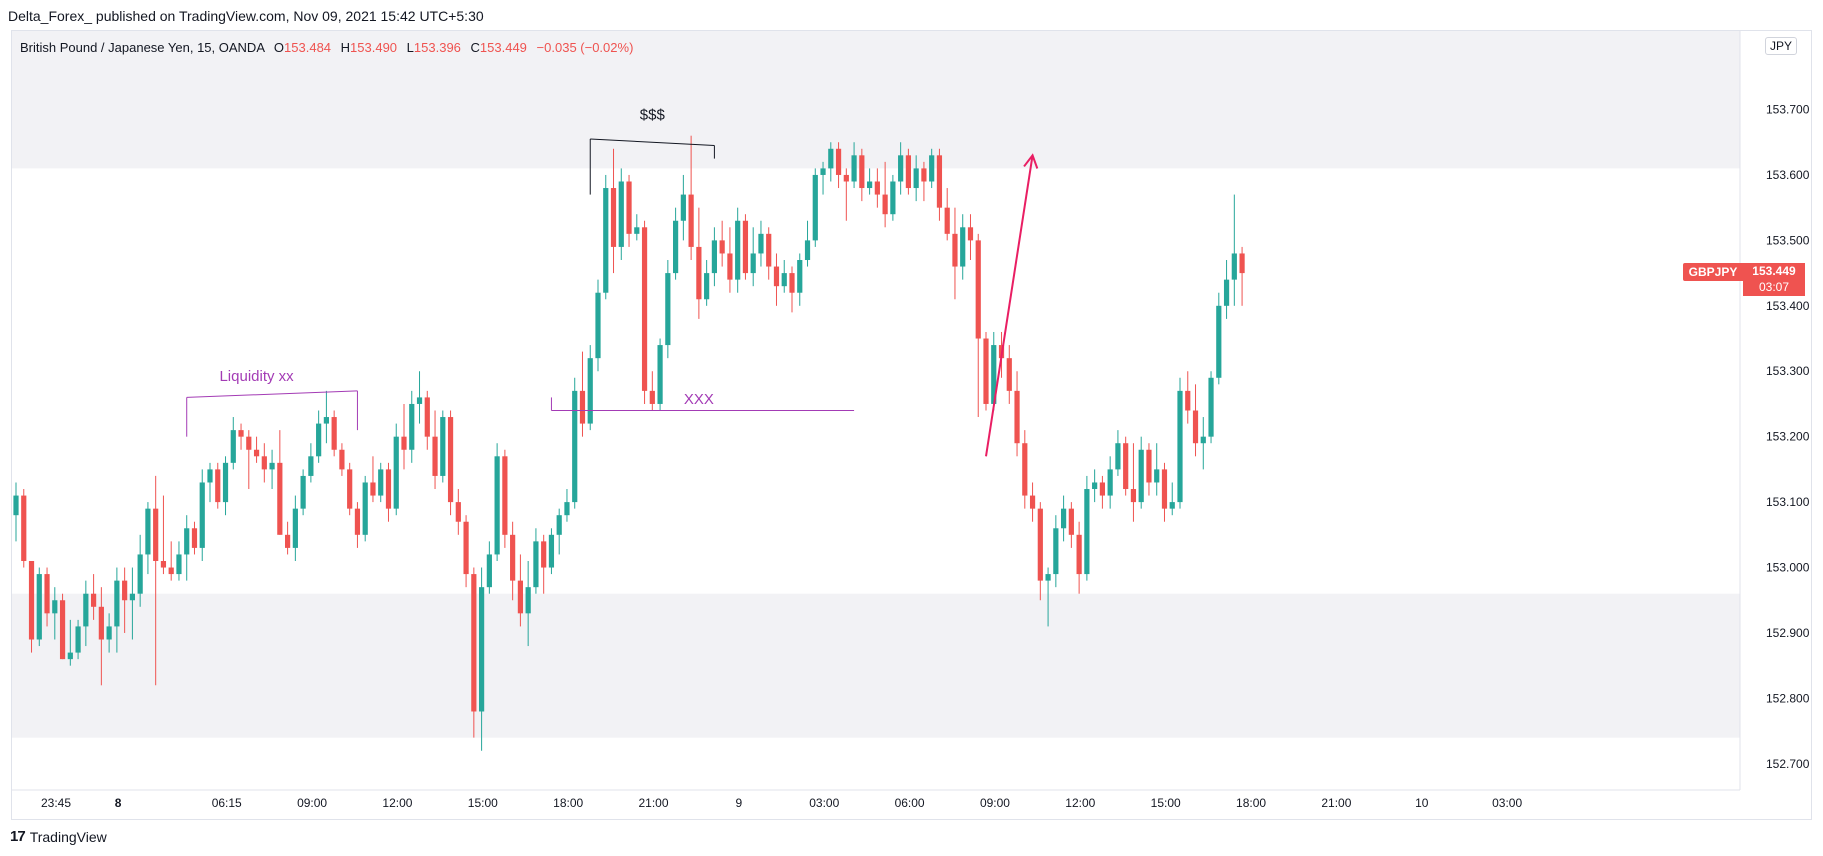 Image resolution: width=1823 pixels, height=856 pixels. I want to click on currency-button: JPY, so click(1781, 46).